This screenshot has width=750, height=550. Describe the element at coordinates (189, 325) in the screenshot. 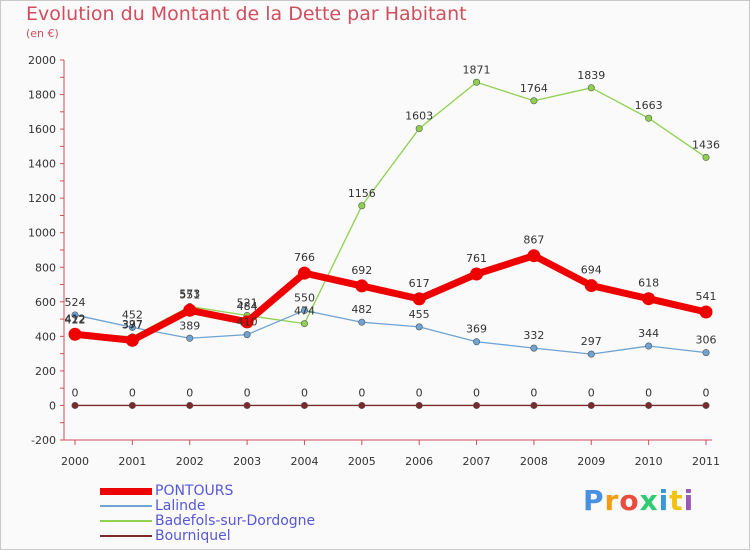

I see `data-label: 389` at that location.